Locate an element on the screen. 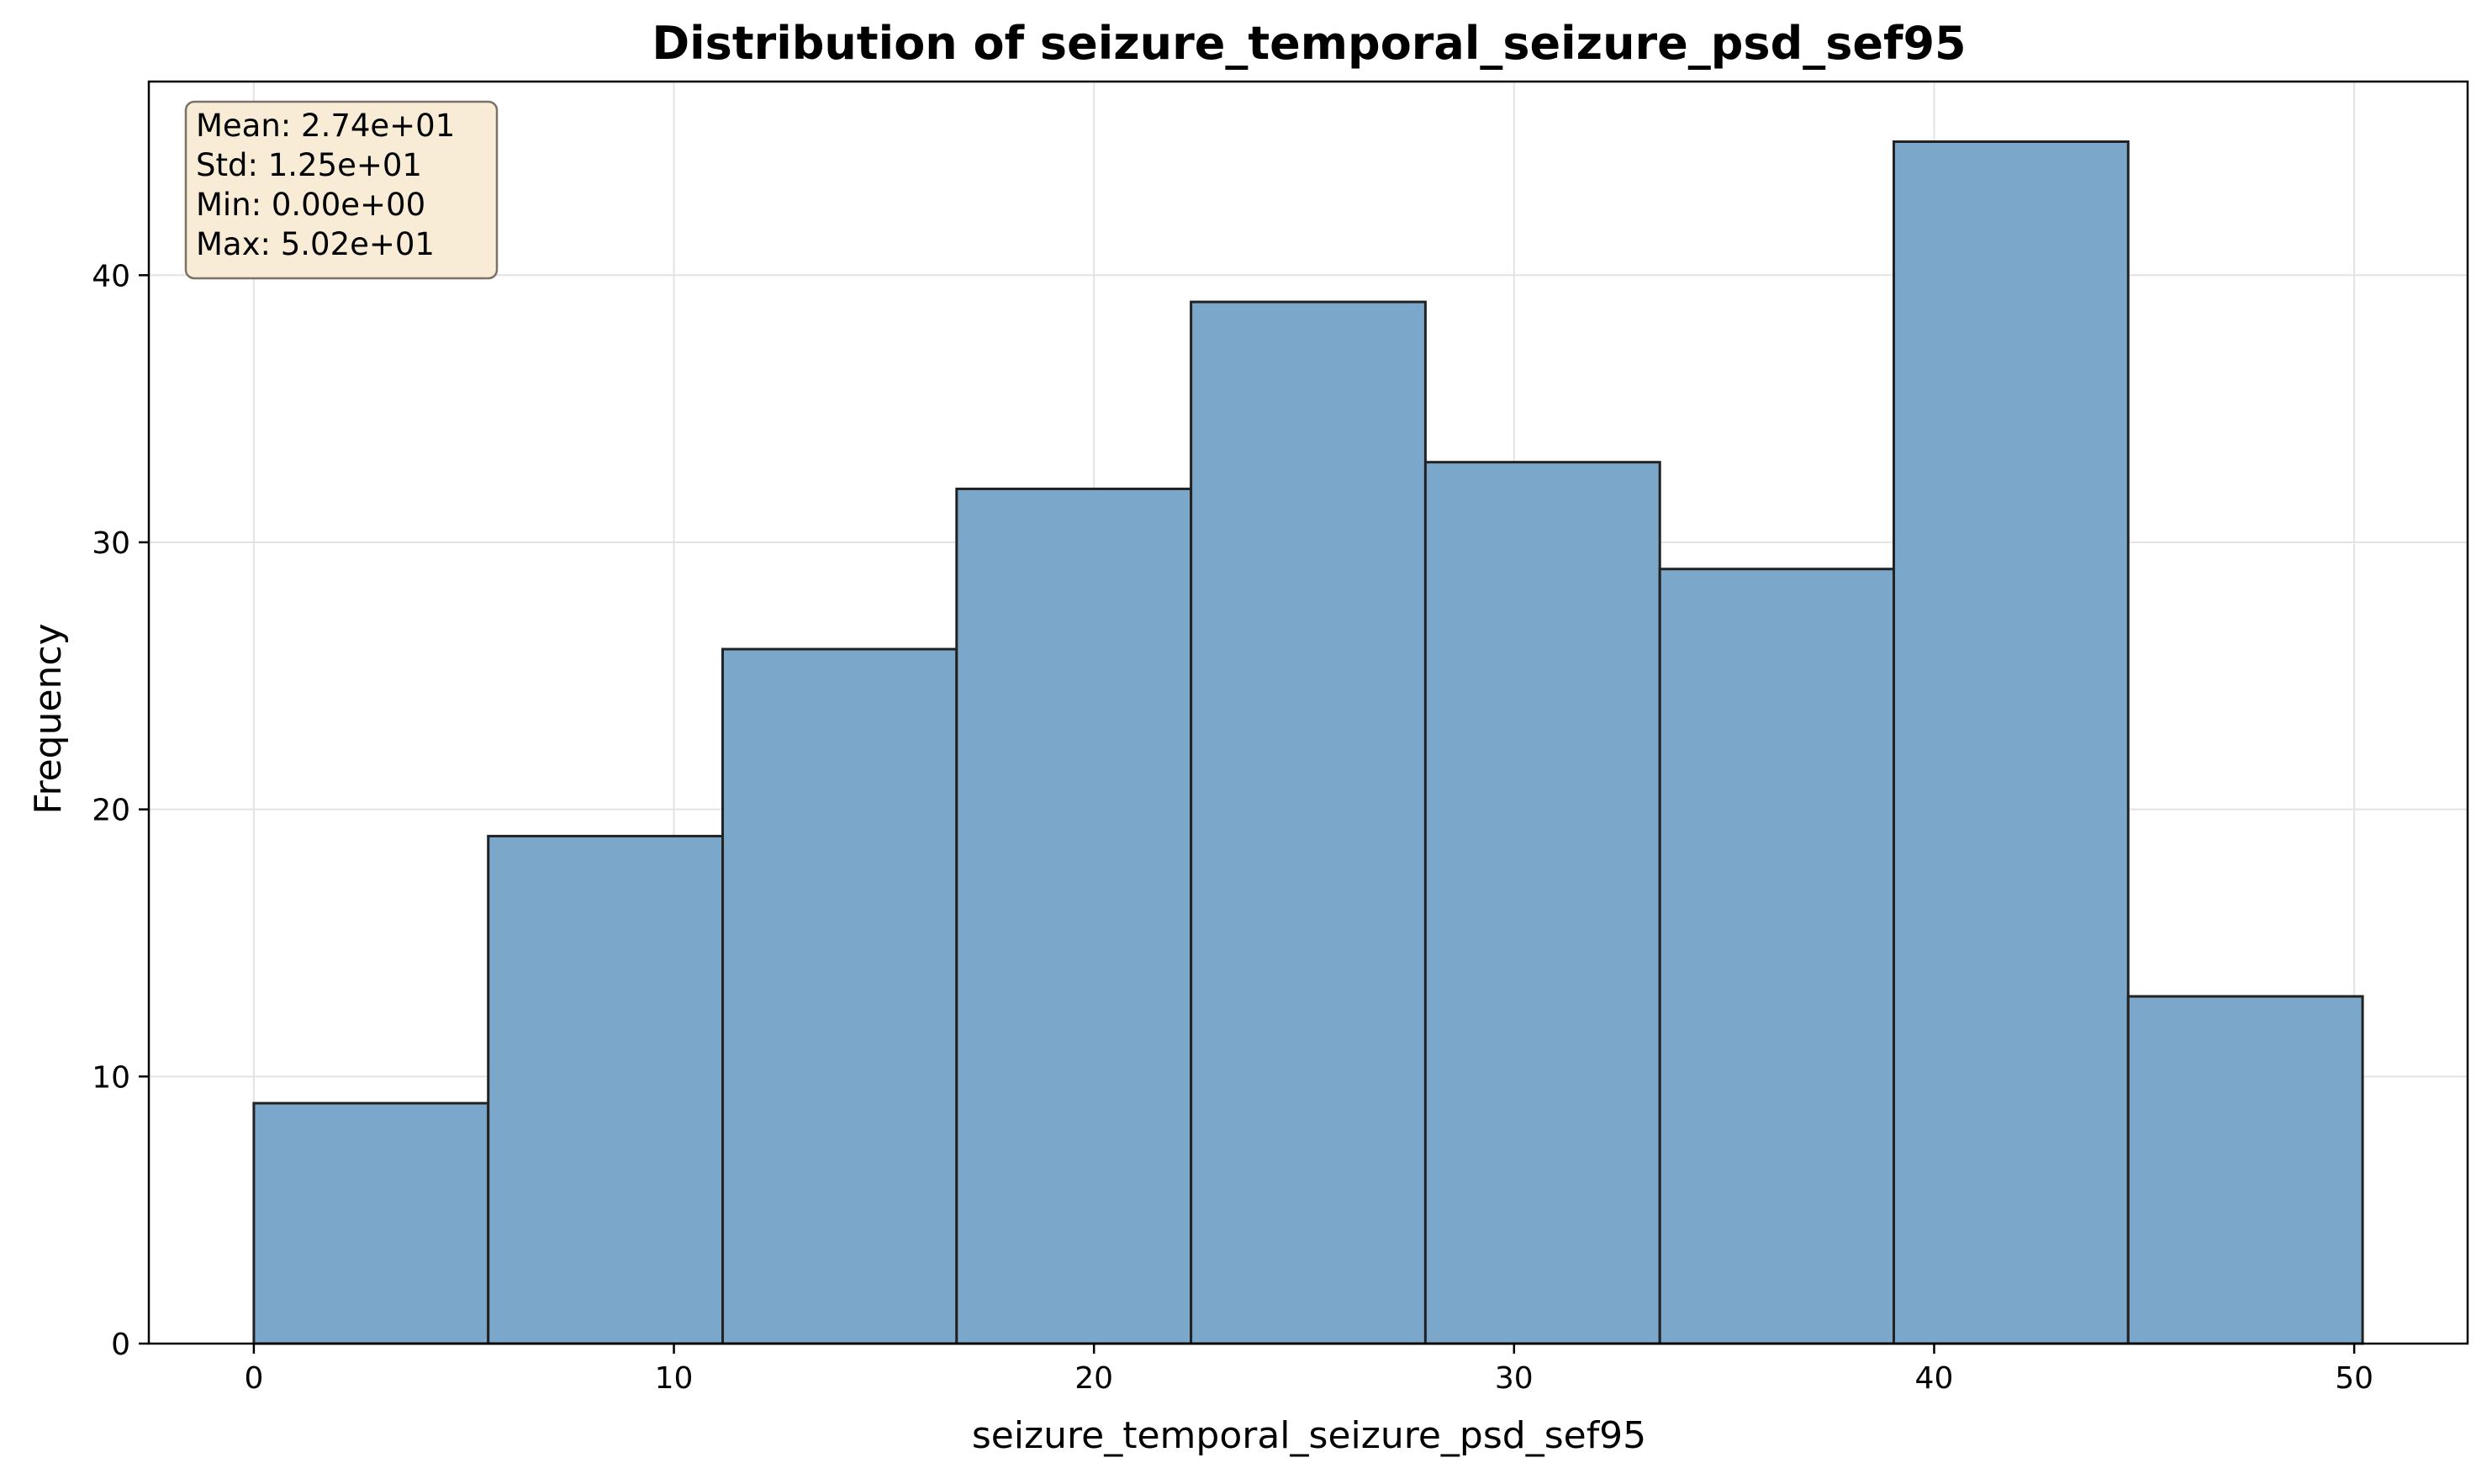  stats-mean: Mean: 2.74e+01 is located at coordinates (325, 126).